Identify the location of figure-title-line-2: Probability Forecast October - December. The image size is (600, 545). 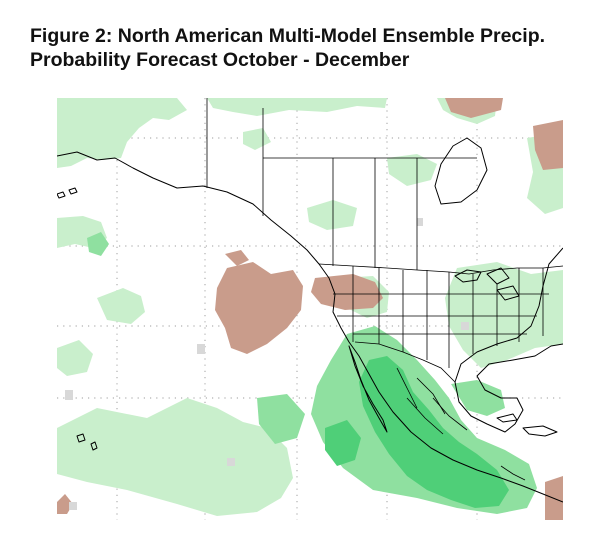
(220, 60).